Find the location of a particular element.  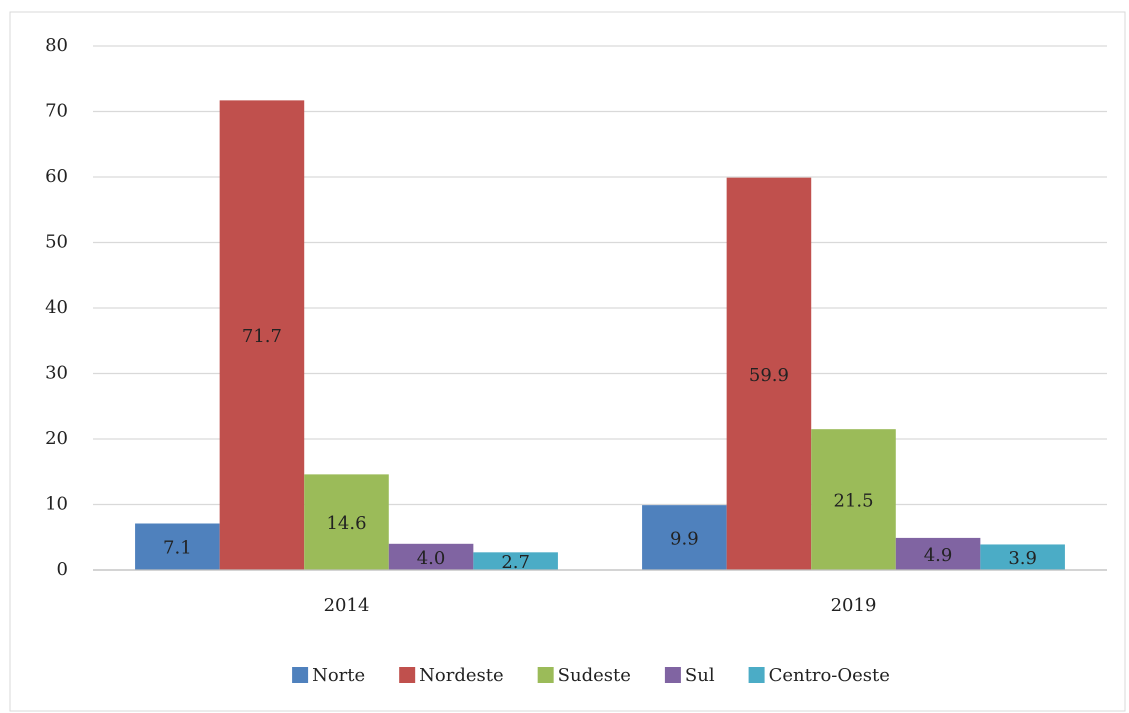

data-label: 2.7 is located at coordinates (515, 562).